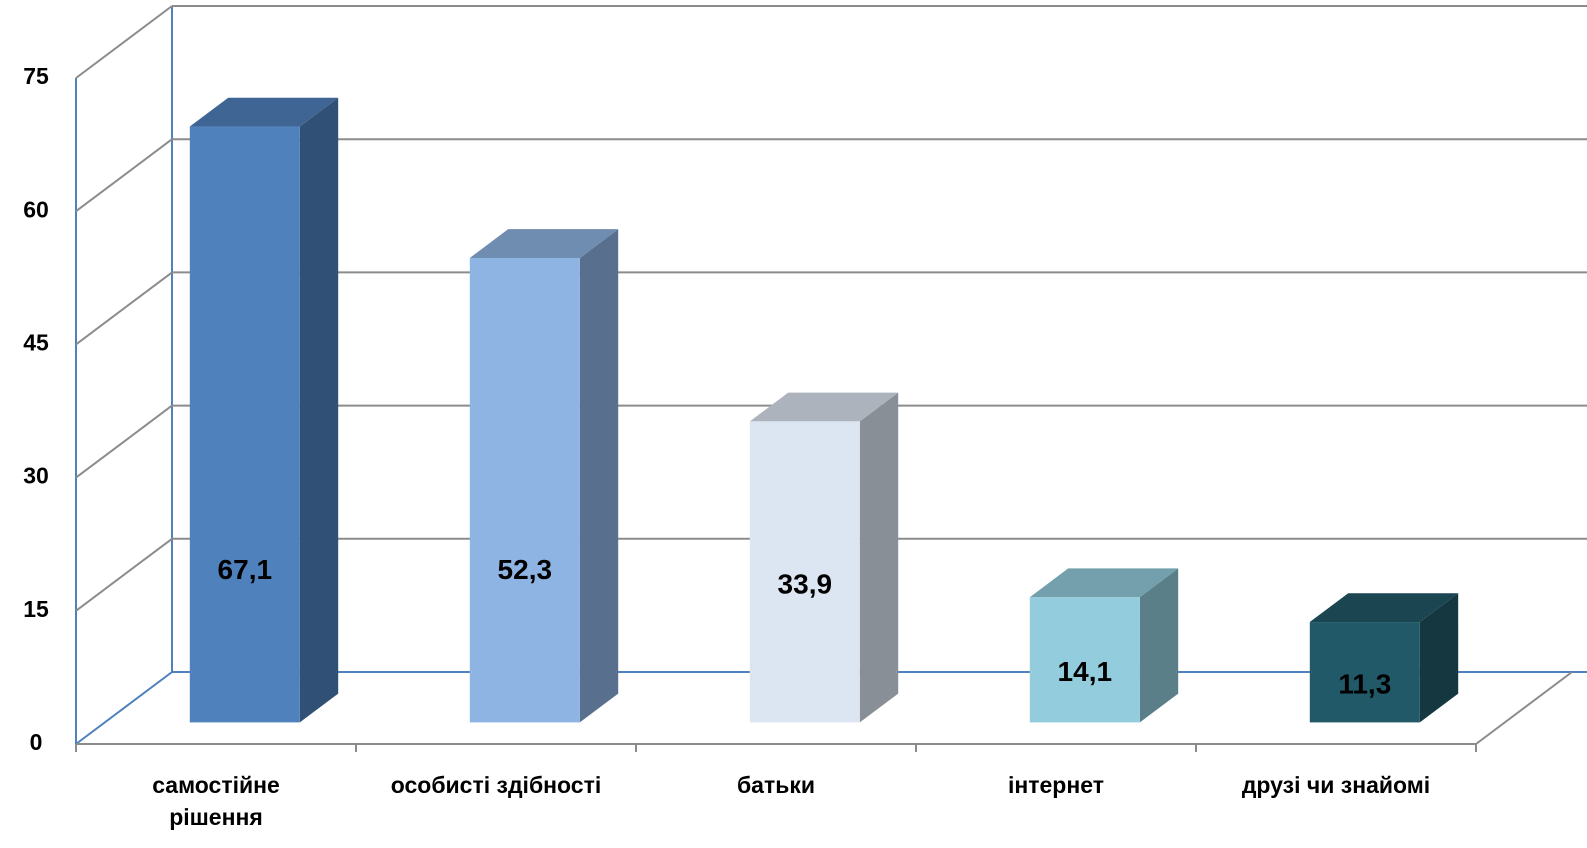  Describe the element at coordinates (36, 609) in the screenshot. I see `y-tick-label: 15` at that location.